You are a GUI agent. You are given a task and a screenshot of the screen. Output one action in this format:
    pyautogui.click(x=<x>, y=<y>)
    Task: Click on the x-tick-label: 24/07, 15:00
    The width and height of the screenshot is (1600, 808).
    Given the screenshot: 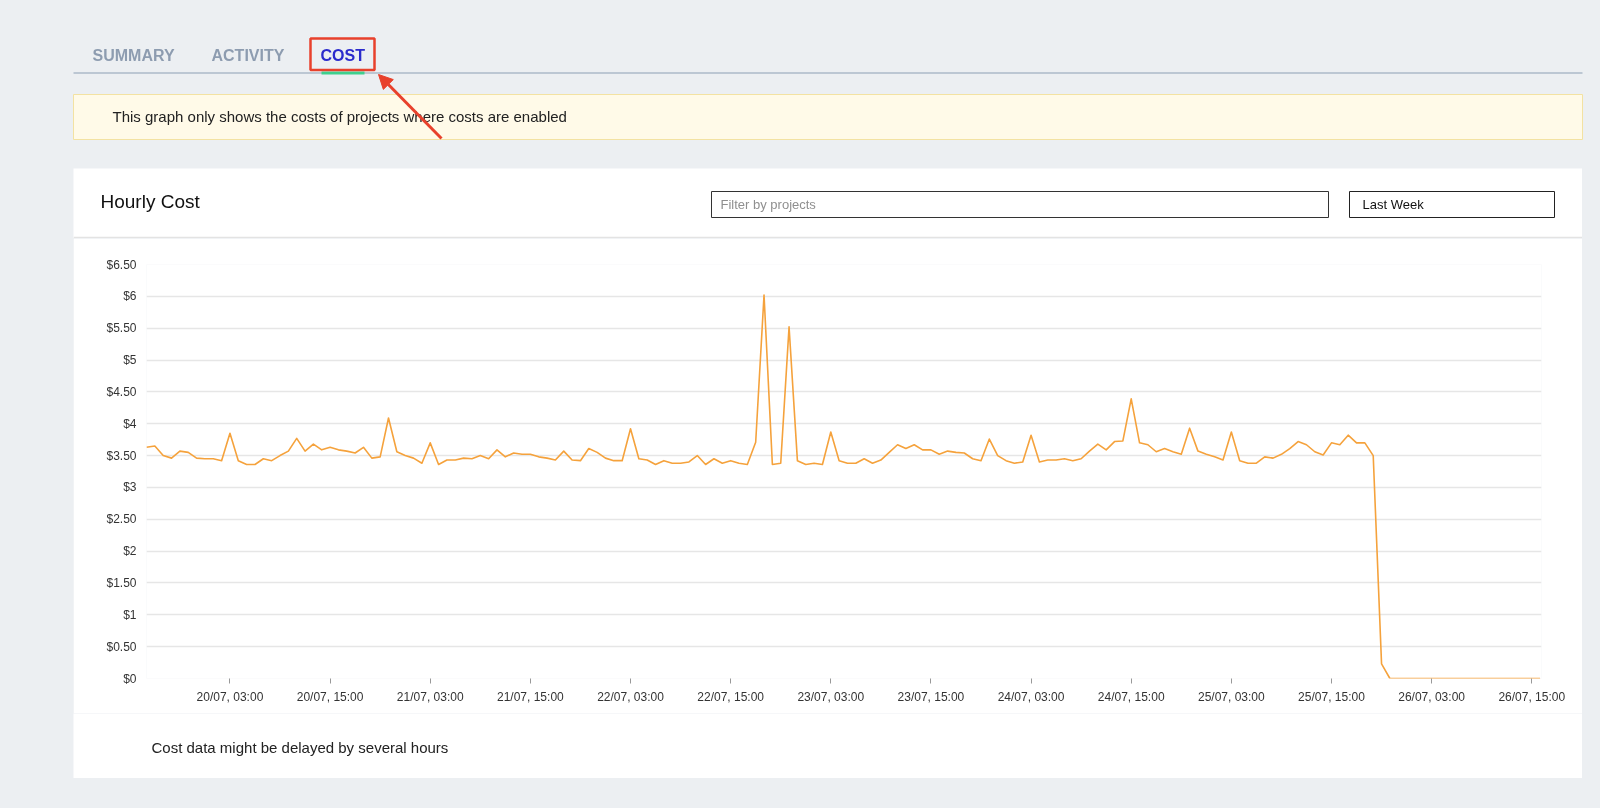 What is the action you would take?
    pyautogui.click(x=1131, y=696)
    